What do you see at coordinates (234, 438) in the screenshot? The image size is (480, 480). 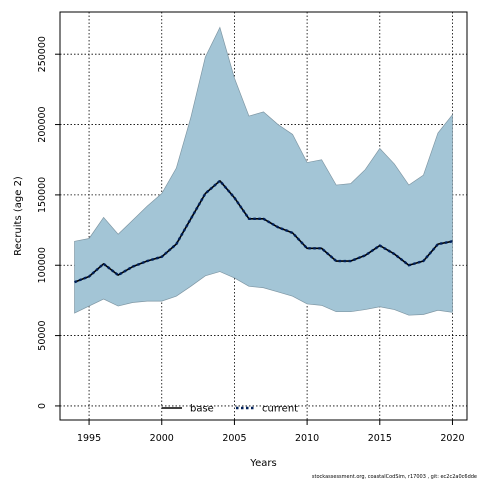 I see `x-tick-label: 2005` at bounding box center [234, 438].